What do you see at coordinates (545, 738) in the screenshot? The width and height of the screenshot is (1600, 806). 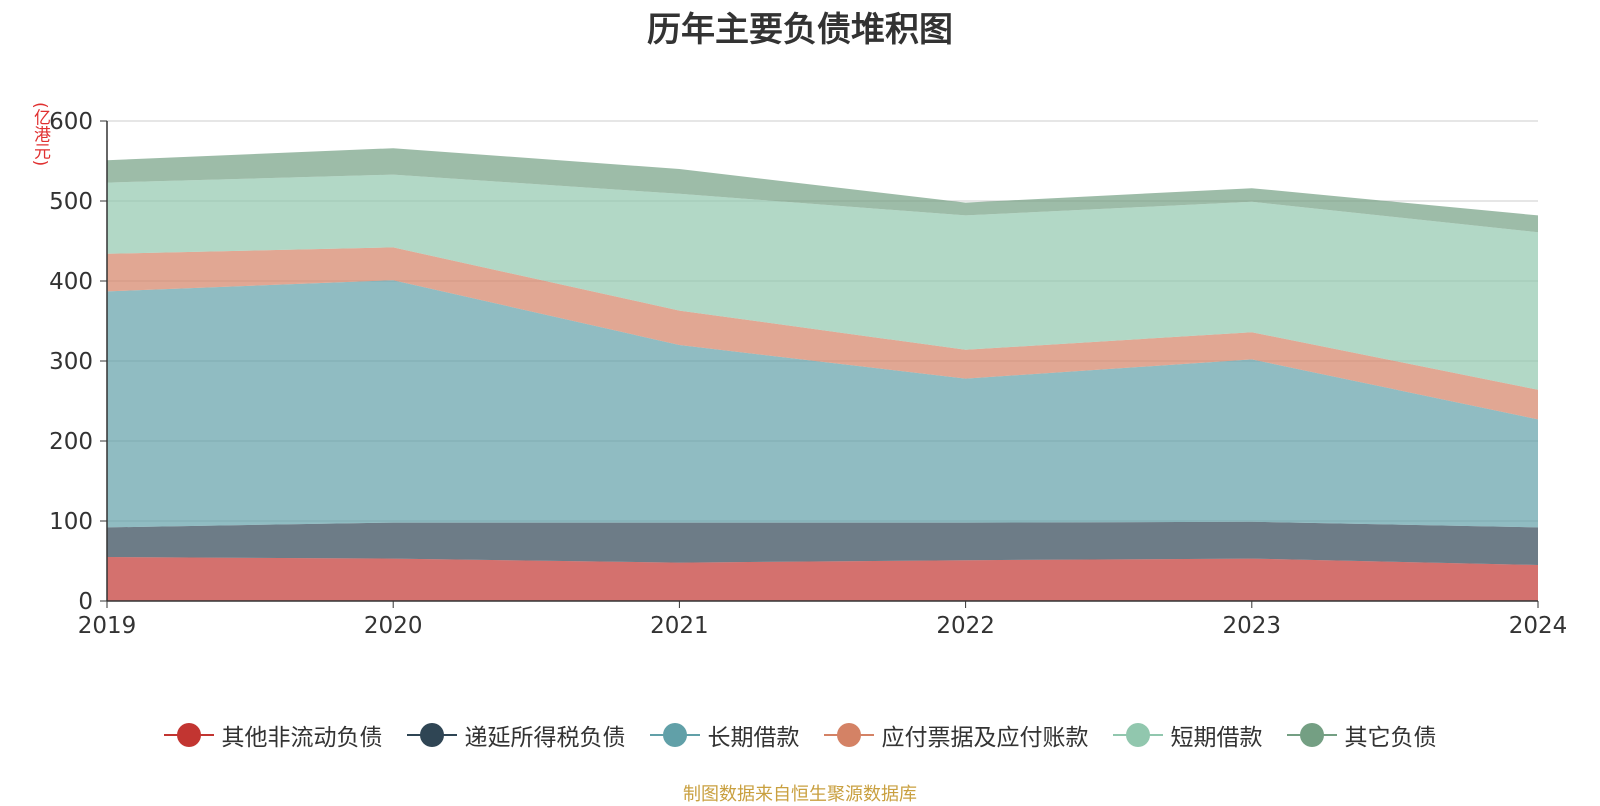 I see `legend-label: 递延所得税负债` at bounding box center [545, 738].